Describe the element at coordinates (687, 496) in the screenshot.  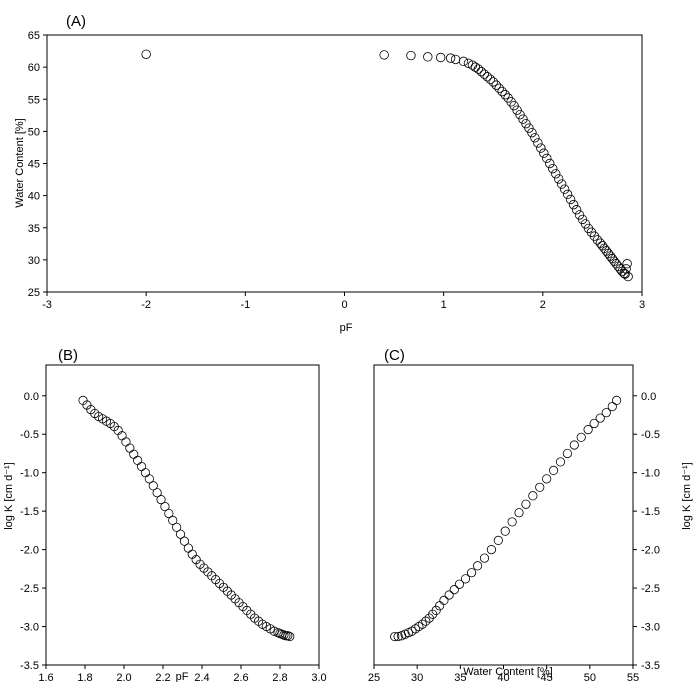
I see `panel-c-y-axis-title: log K [cm d⁻¹]` at that location.